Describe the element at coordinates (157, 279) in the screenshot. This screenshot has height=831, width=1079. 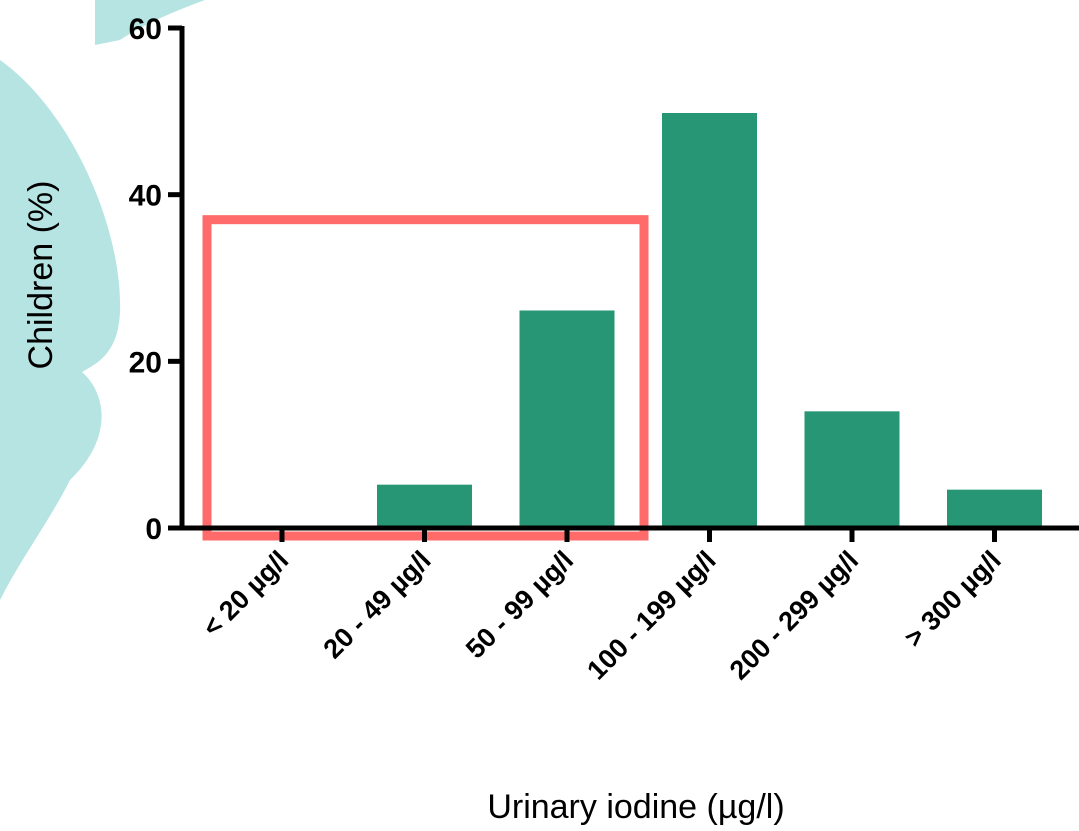
I see `y-axis: 0 20 40 60` at that location.